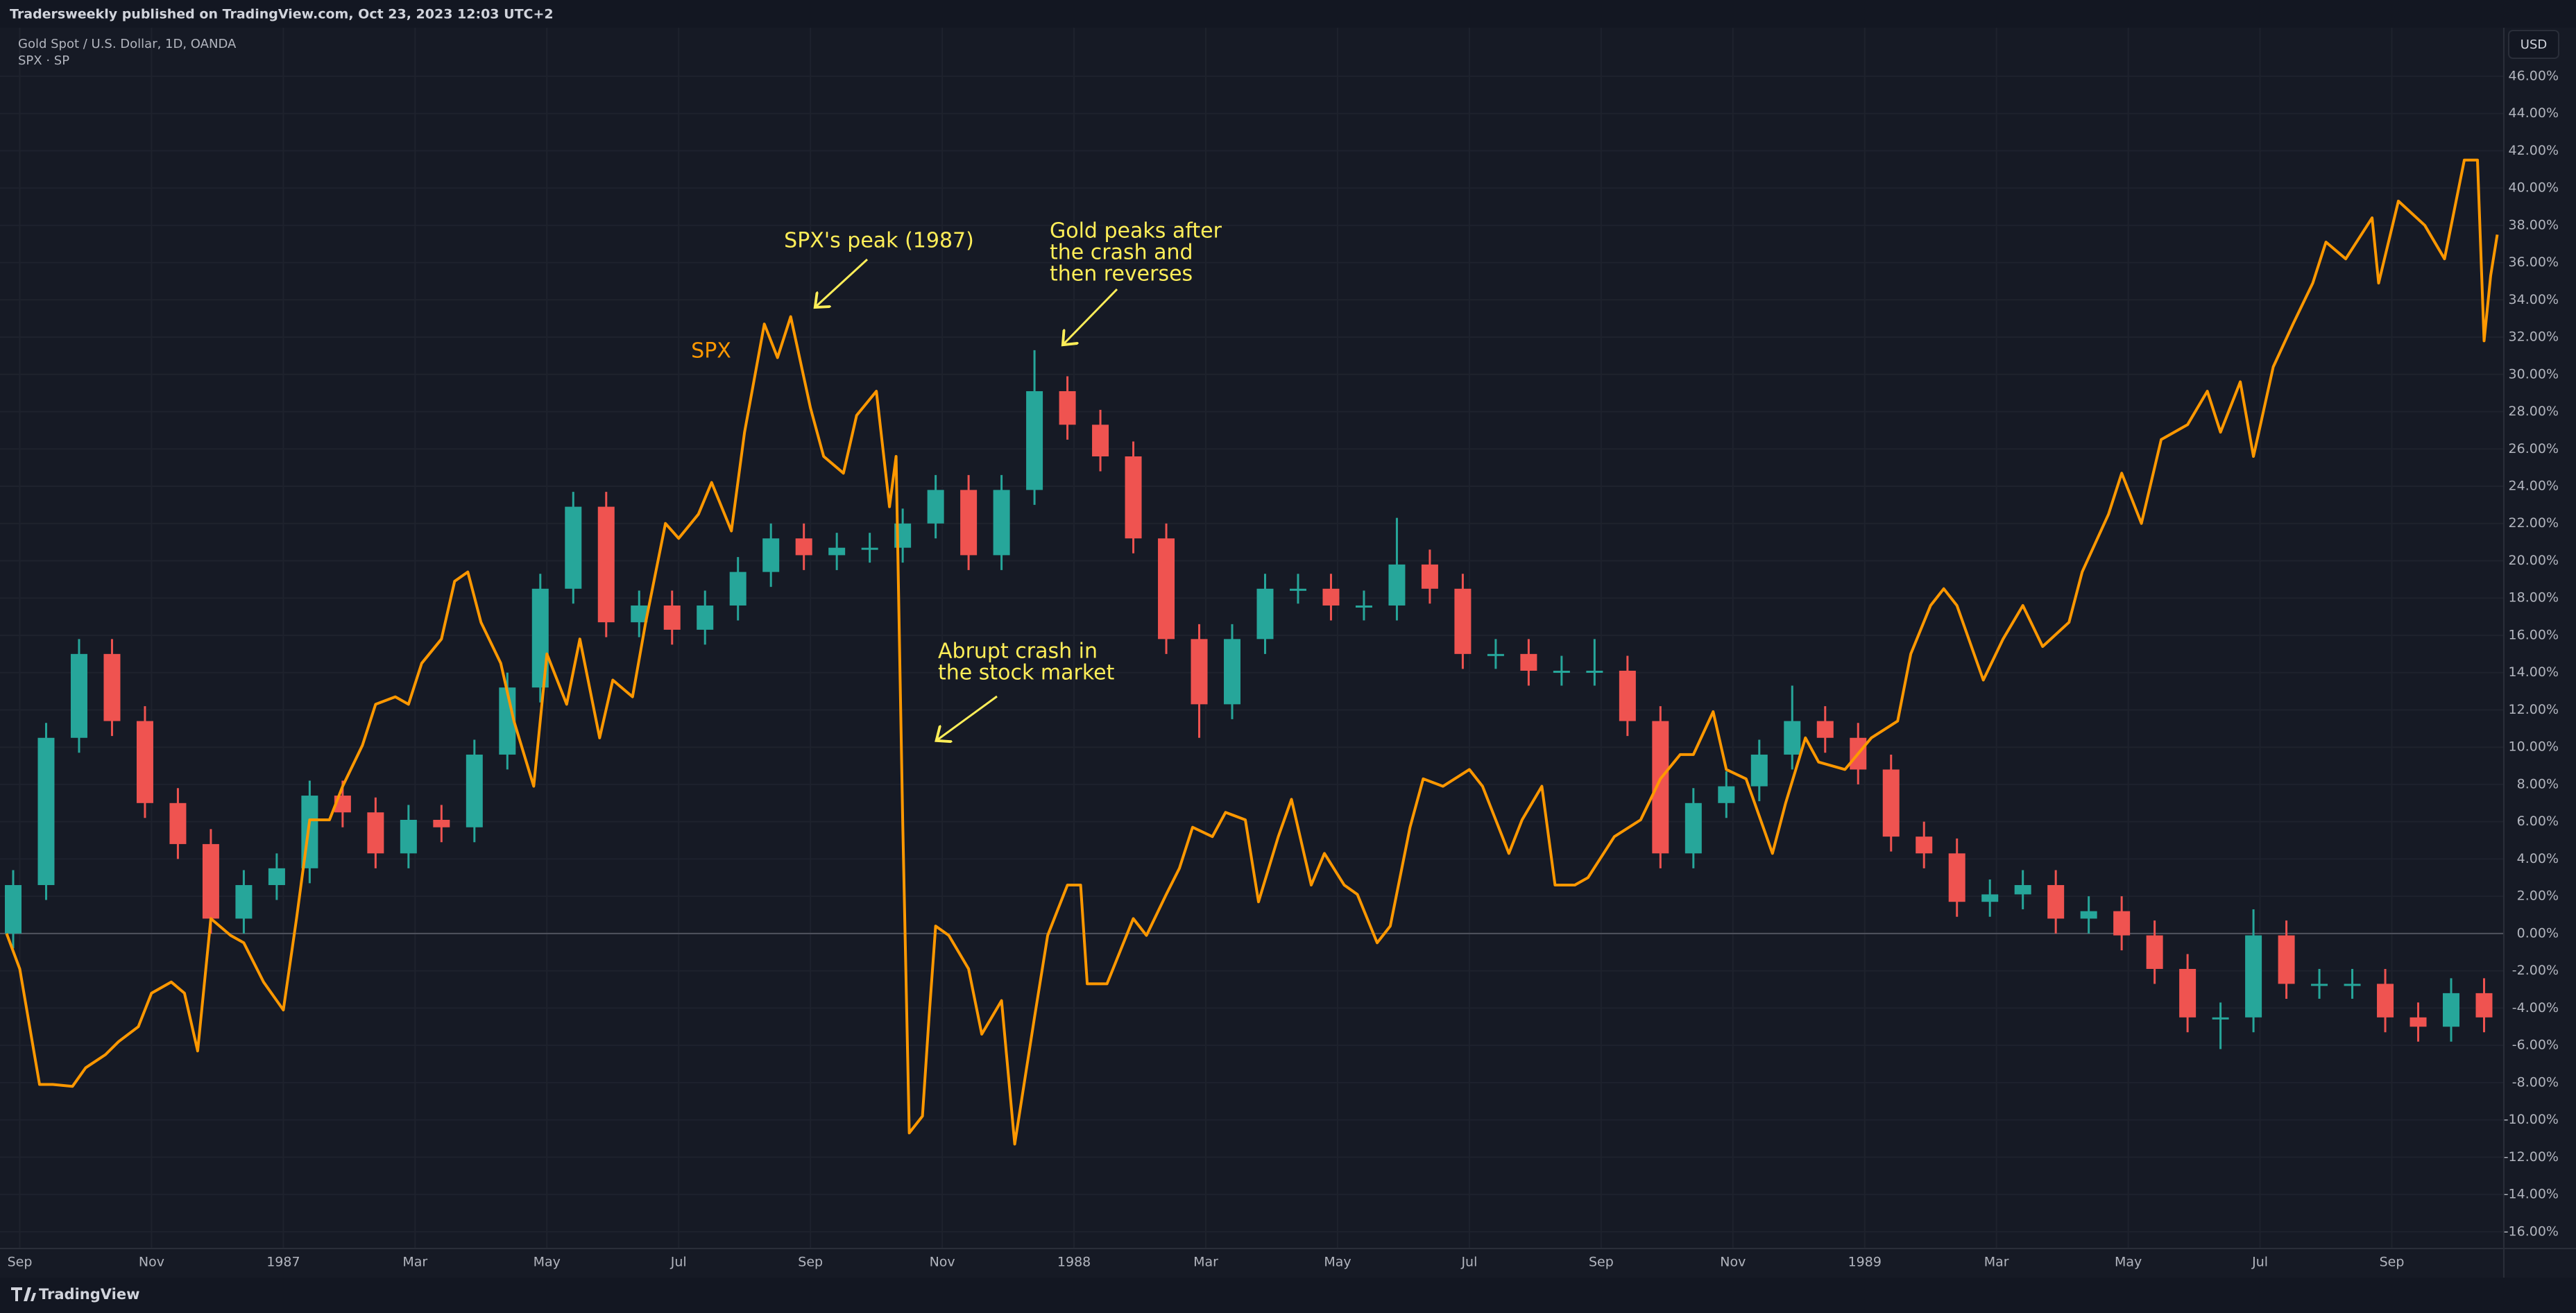 The image size is (2576, 1313). What do you see at coordinates (1136, 231) in the screenshot?
I see `annotation-text: Gold peaks after` at bounding box center [1136, 231].